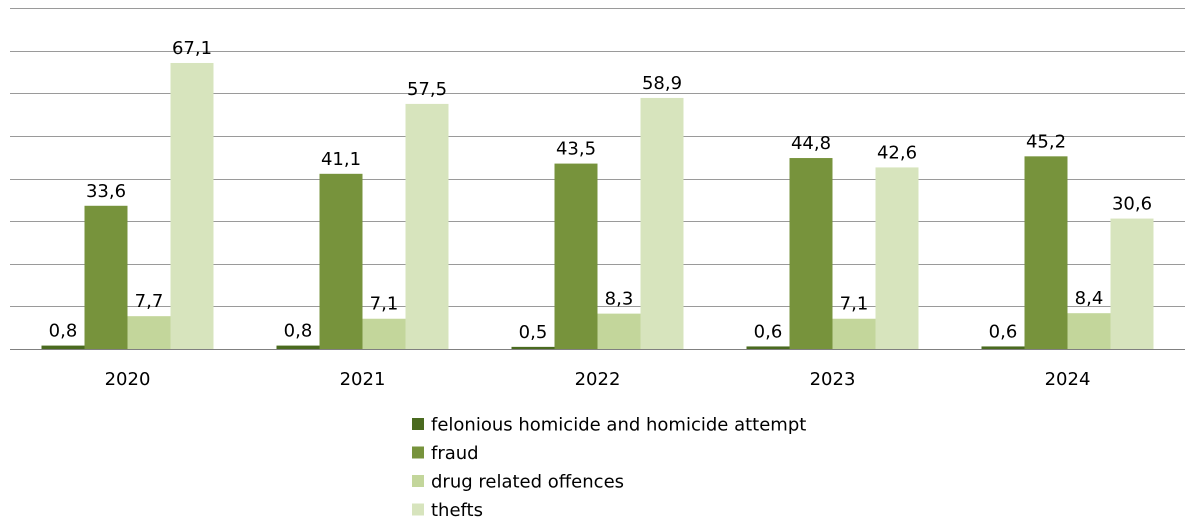 This screenshot has height=517, width=1185. I want to click on legend-item: fraud, so click(455, 453).